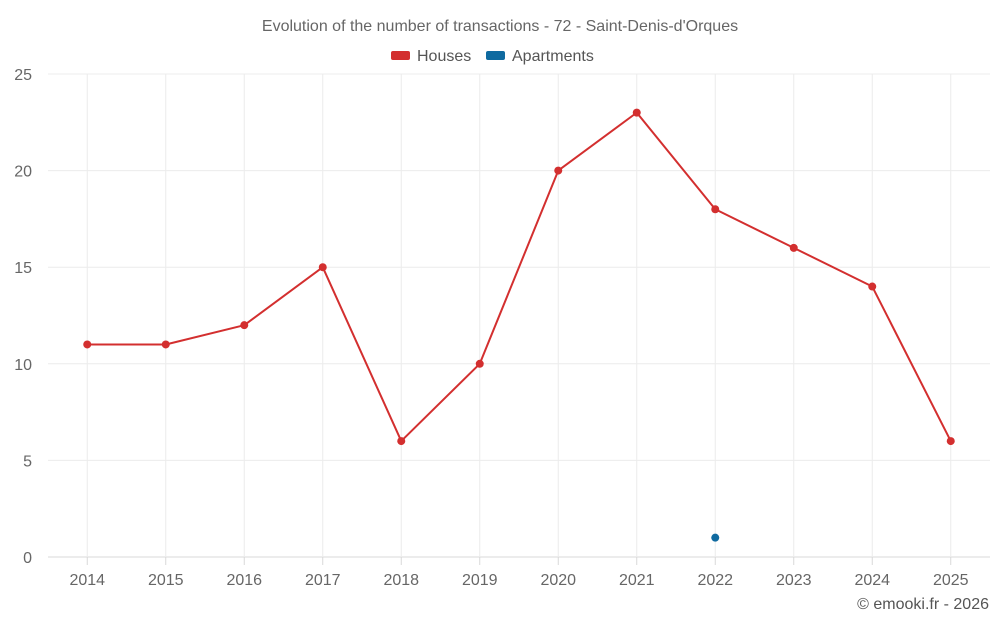 This screenshot has width=1000, height=625. I want to click on x-tick-label: 2014, so click(87, 580).